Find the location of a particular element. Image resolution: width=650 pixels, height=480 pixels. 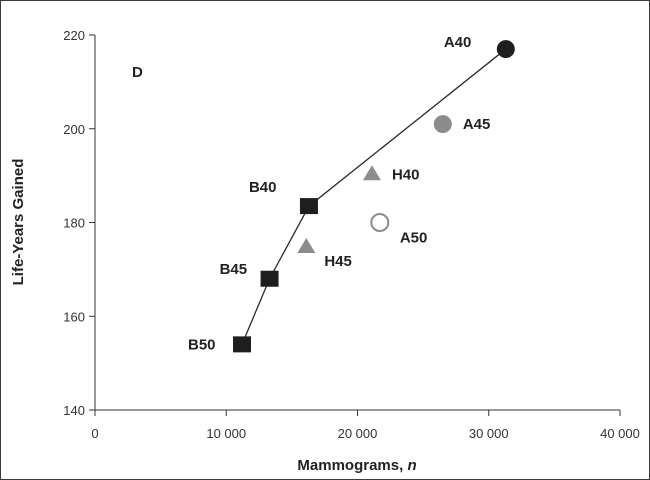

point-label-h45: H45 is located at coordinates (338, 261).